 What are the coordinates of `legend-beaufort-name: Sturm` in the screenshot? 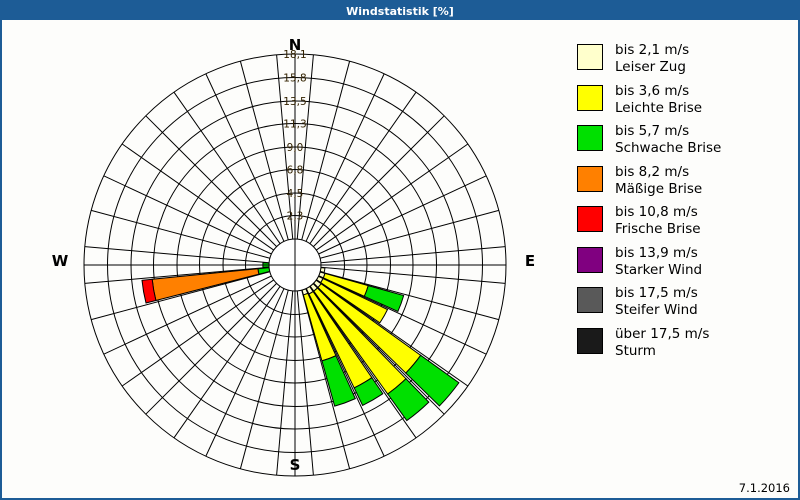 It's located at (635, 350).